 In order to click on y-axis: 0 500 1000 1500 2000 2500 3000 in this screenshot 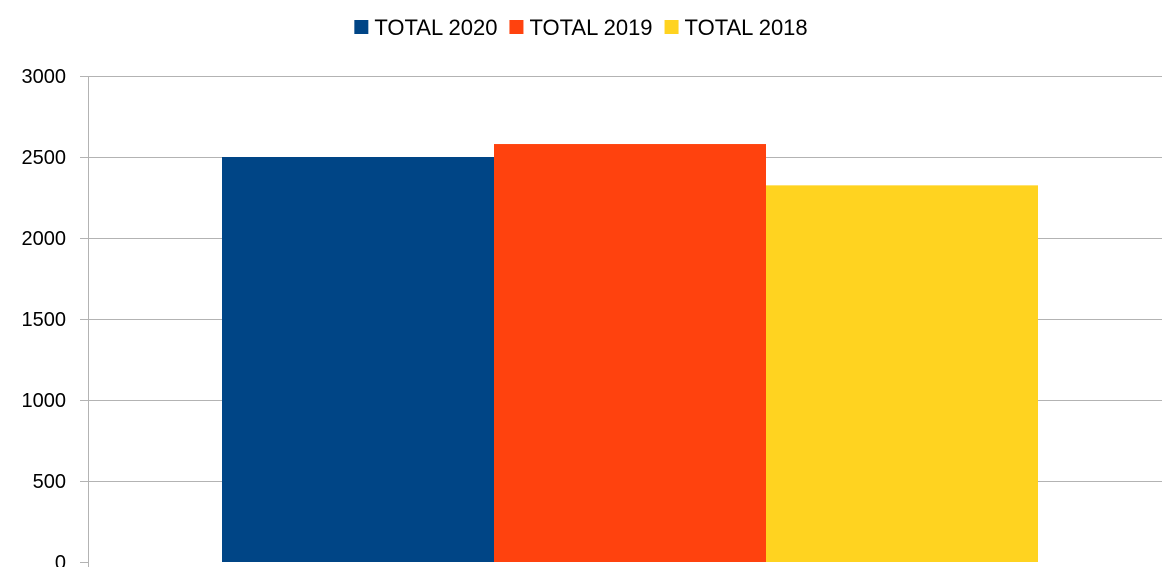, I will do `click(44, 316)`.